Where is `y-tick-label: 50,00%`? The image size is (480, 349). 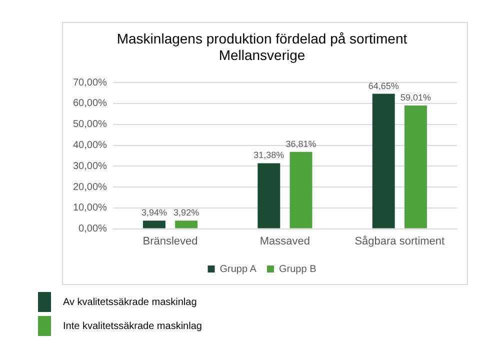 y-tick-label: 50,00% is located at coordinates (90, 124).